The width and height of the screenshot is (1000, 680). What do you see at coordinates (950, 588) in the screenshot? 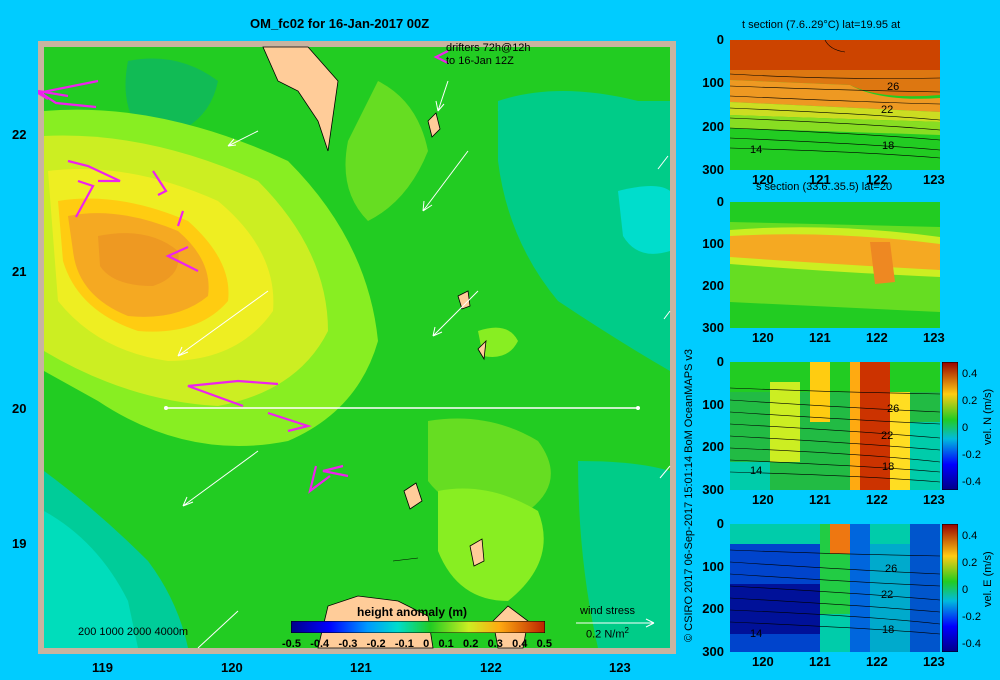
I see `vel-e-colorbar` at bounding box center [950, 588].